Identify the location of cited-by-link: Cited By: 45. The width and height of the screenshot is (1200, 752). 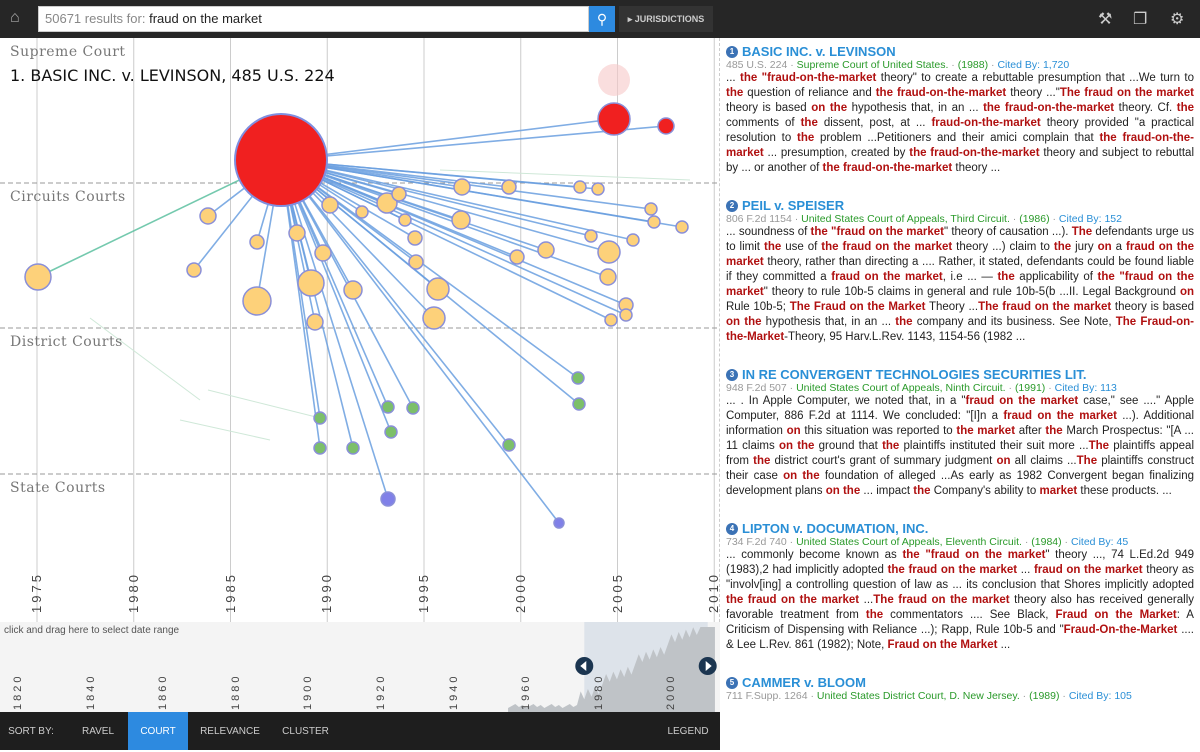
(1099, 542).